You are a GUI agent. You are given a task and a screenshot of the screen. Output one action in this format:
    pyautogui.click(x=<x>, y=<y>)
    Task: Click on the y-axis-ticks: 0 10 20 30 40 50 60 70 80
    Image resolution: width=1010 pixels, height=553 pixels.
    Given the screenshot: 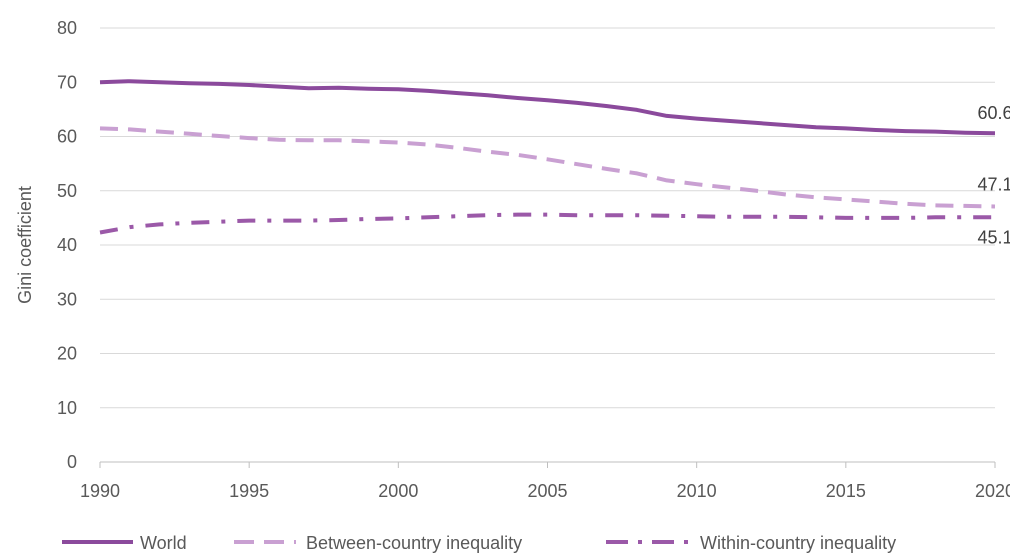 What is the action you would take?
    pyautogui.click(x=67, y=245)
    